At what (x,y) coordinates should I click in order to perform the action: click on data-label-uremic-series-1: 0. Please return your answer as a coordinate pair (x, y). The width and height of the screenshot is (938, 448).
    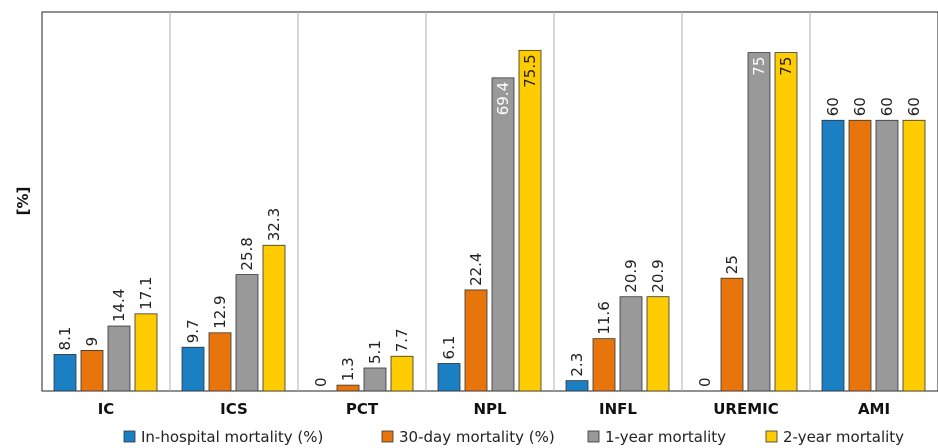
    Looking at the image, I should click on (705, 382).